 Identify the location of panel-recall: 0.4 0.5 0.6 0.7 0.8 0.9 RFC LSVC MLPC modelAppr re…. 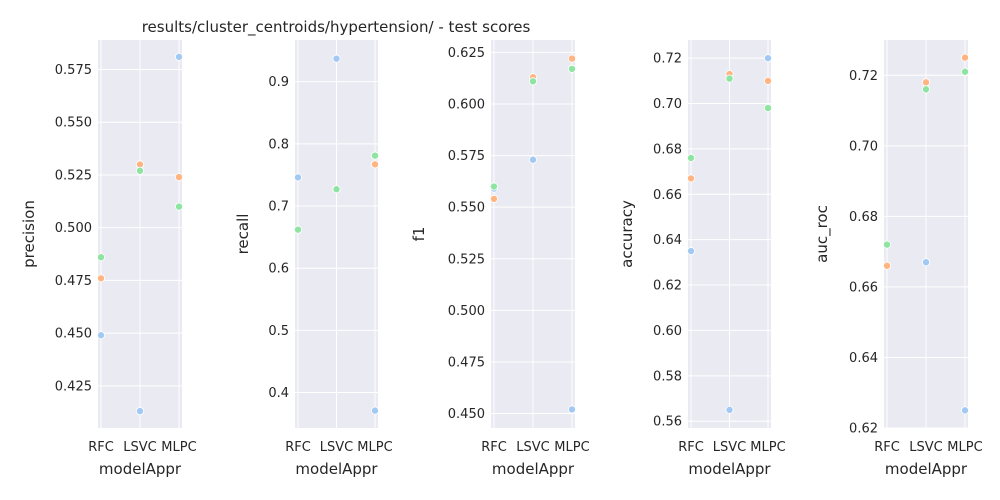
(313, 259).